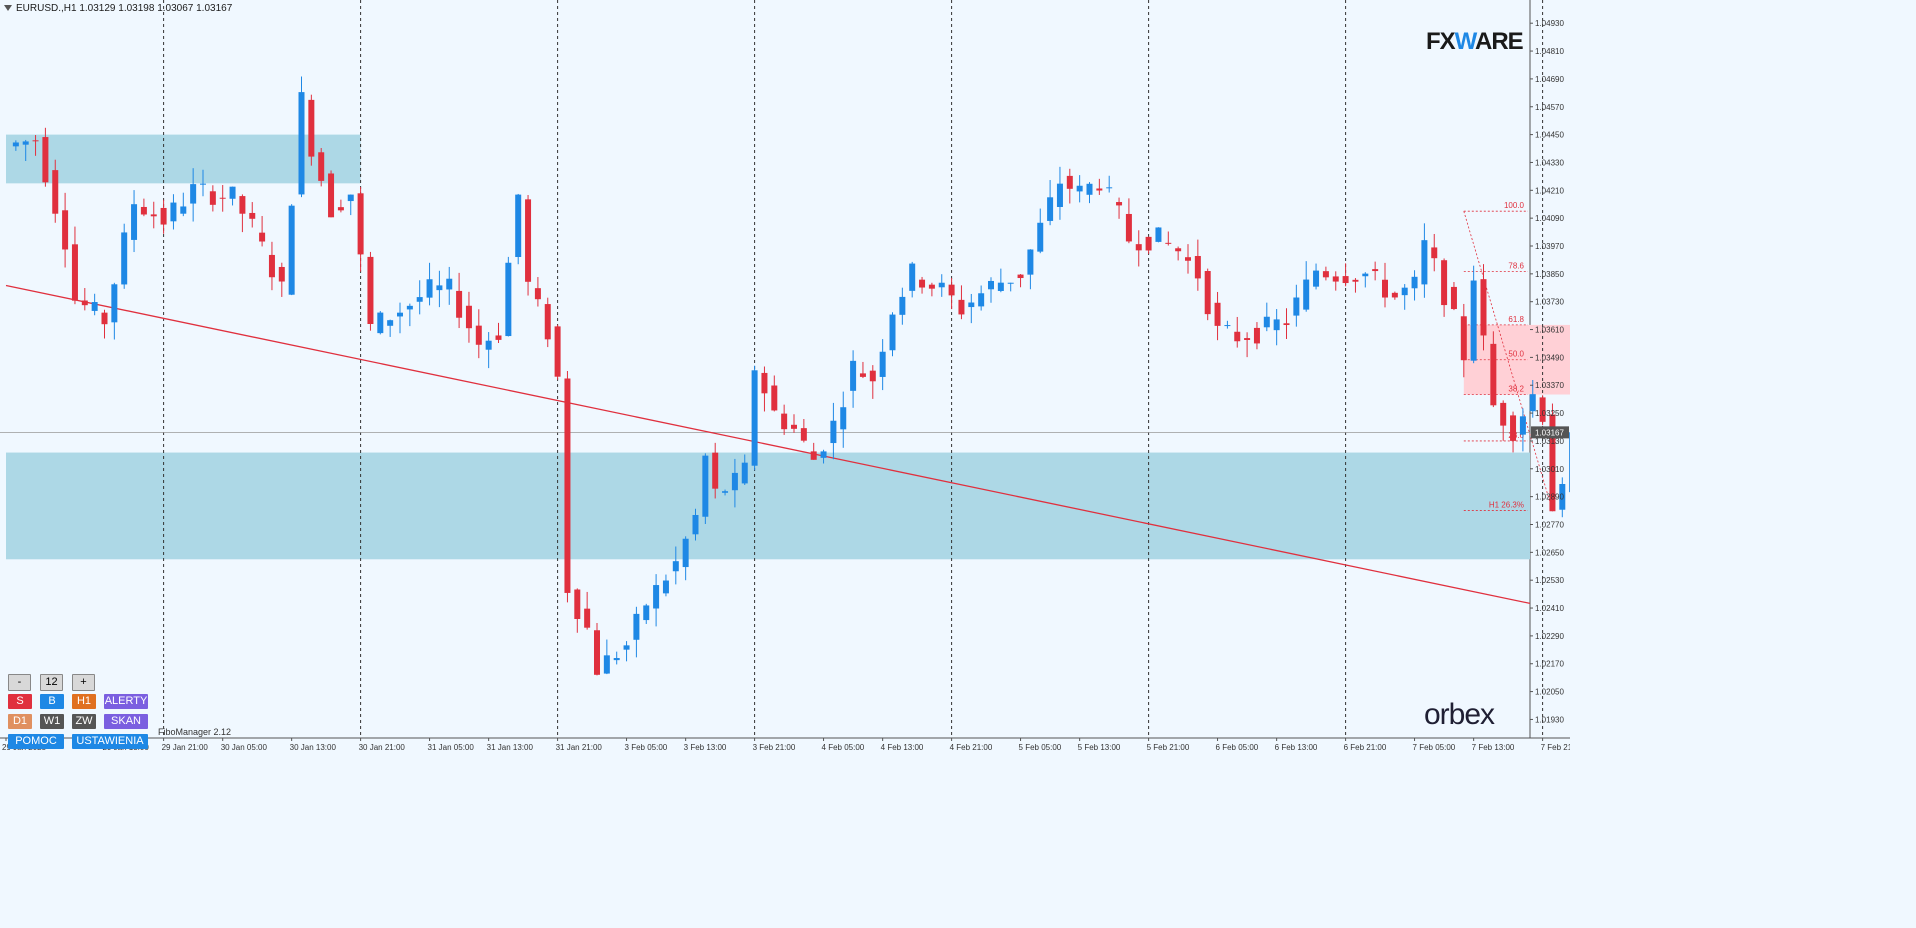  What do you see at coordinates (1549, 51) in the screenshot?
I see `price-tick-label: 1.04810` at bounding box center [1549, 51].